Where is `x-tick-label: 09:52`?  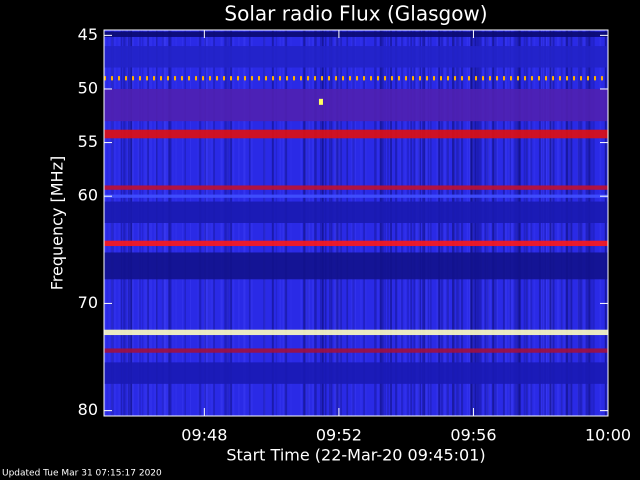
x-tick-label: 09:52 is located at coordinates (339, 435).